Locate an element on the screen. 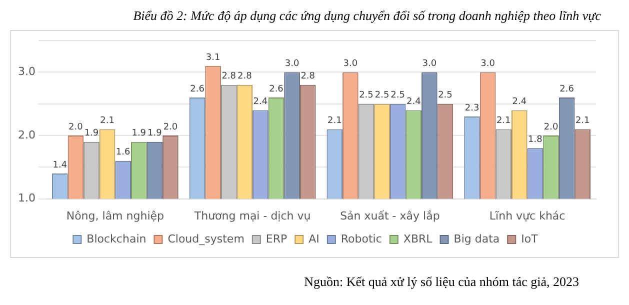 The height and width of the screenshot is (305, 629). y-tick-label: 2.0 is located at coordinates (27, 135).